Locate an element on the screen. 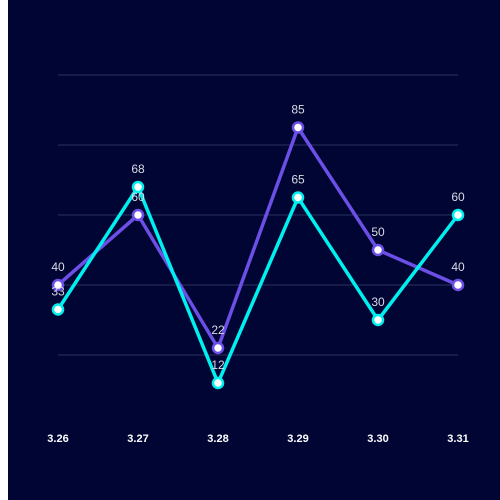  series-2-data-label: 68 is located at coordinates (138, 169).